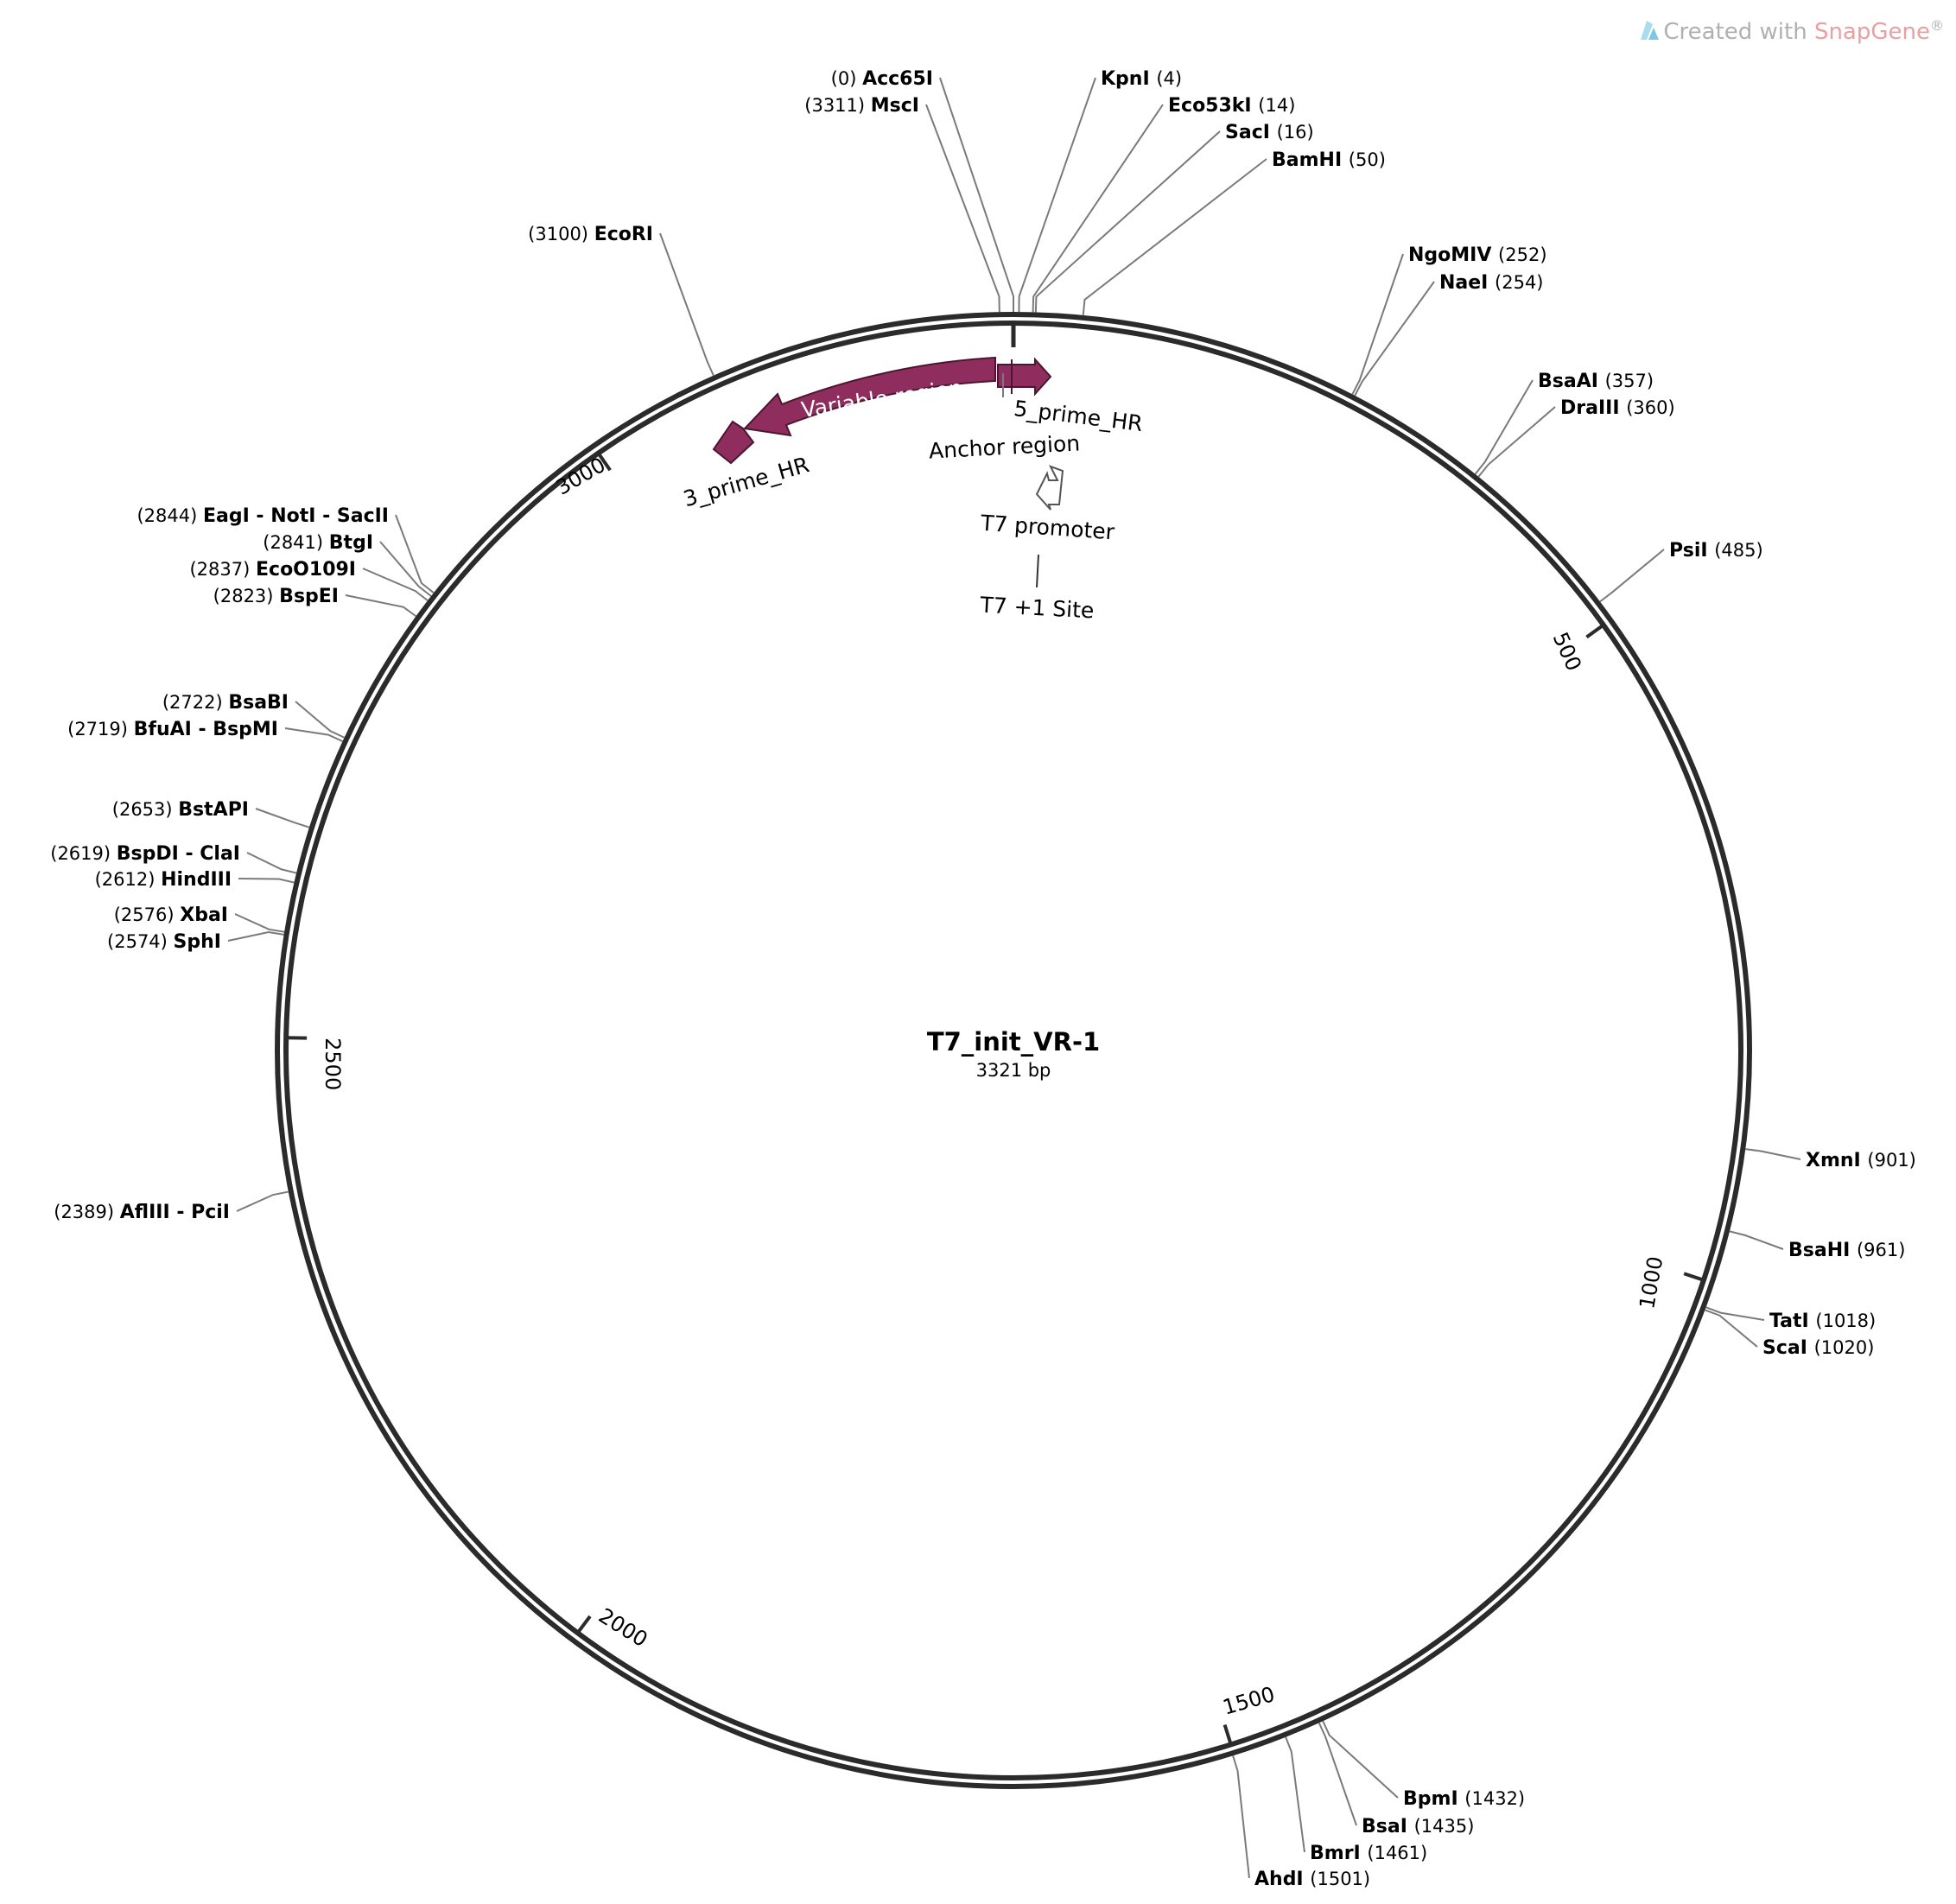 This screenshot has width=1956, height=1904. I want to click on feature-anchor-region-label: Anchor region, so click(1004, 447).